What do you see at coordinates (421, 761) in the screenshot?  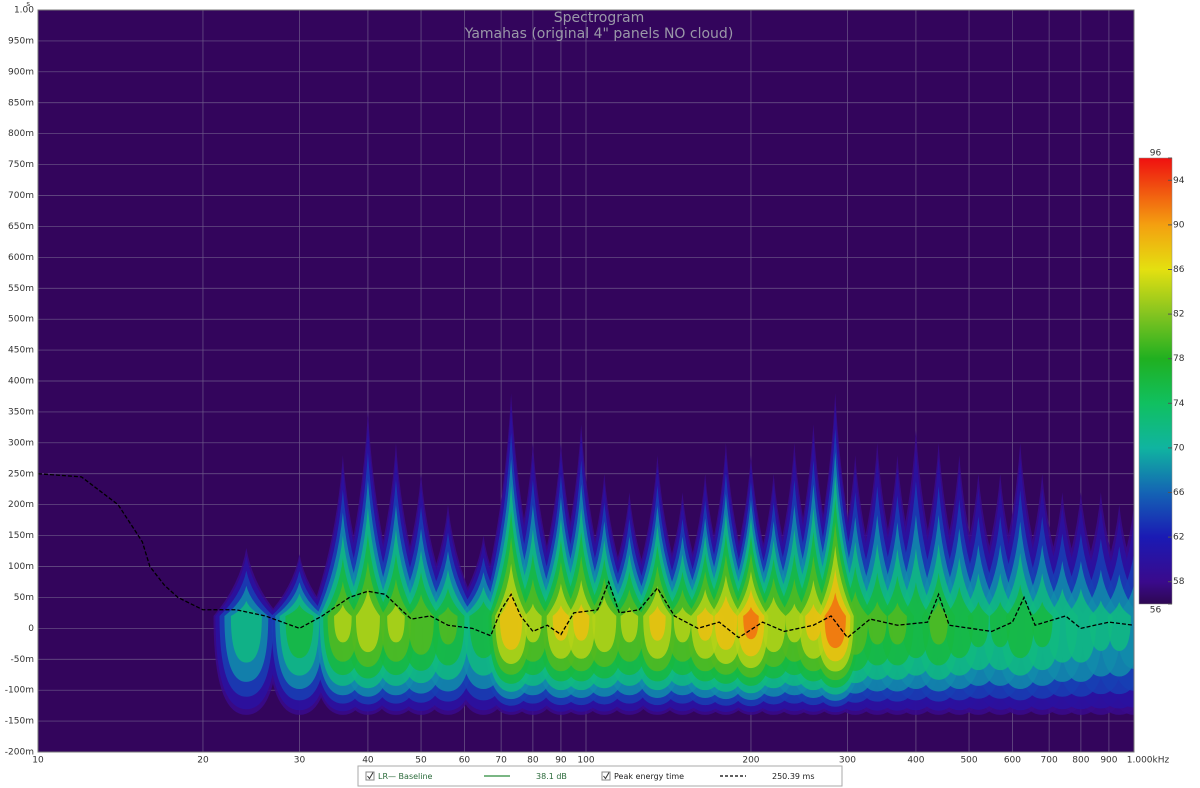 I see `x-tick-label: 50` at bounding box center [421, 761].